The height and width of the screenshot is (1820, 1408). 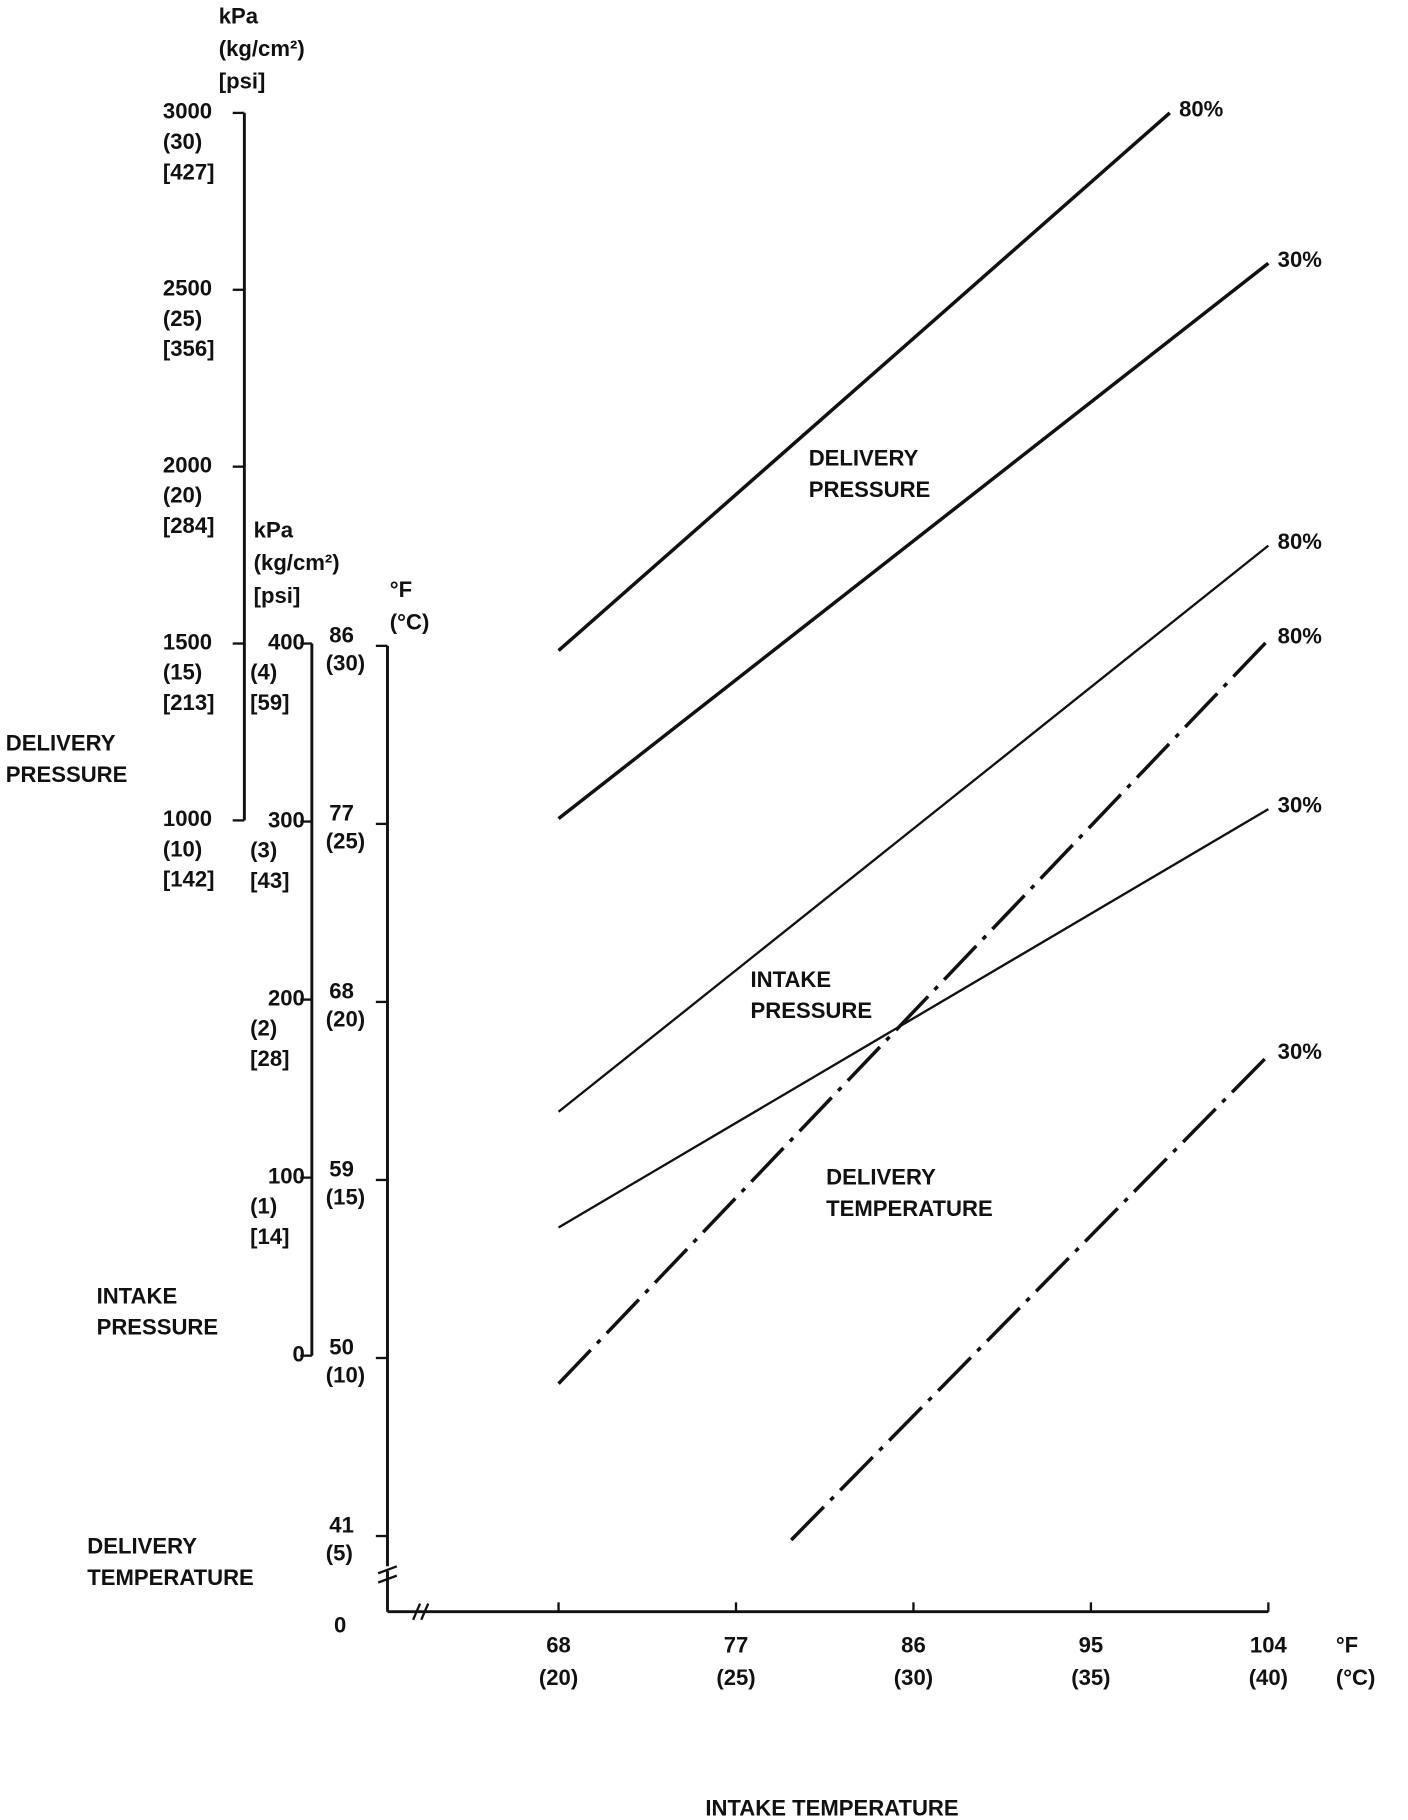 What do you see at coordinates (187, 464) in the screenshot?
I see `y-tick-label: 2000` at bounding box center [187, 464].